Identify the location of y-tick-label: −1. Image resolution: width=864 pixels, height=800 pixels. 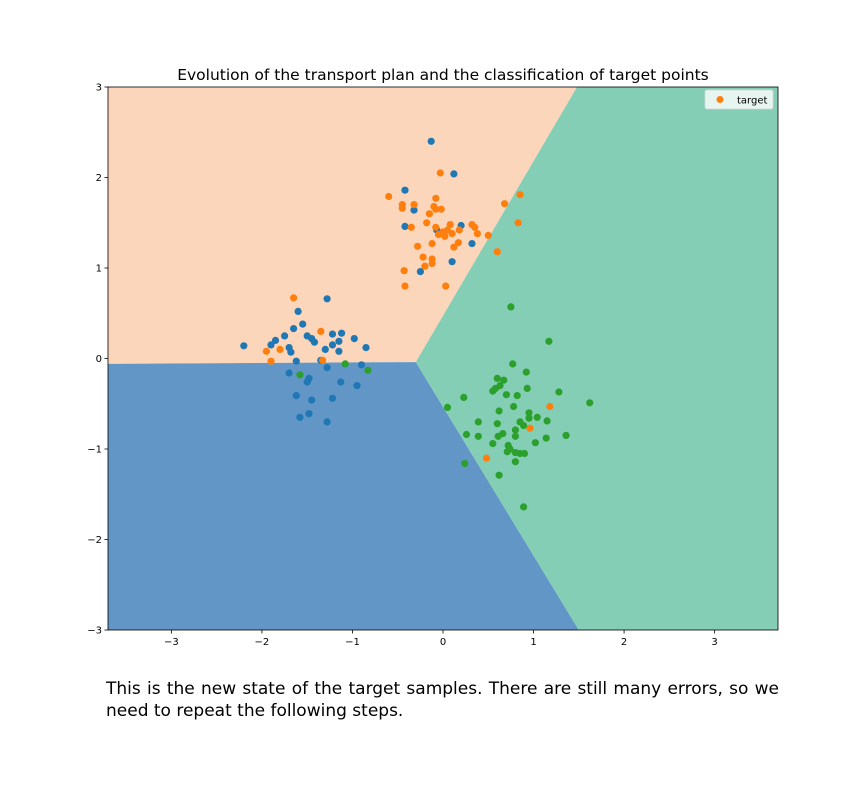
(94, 450).